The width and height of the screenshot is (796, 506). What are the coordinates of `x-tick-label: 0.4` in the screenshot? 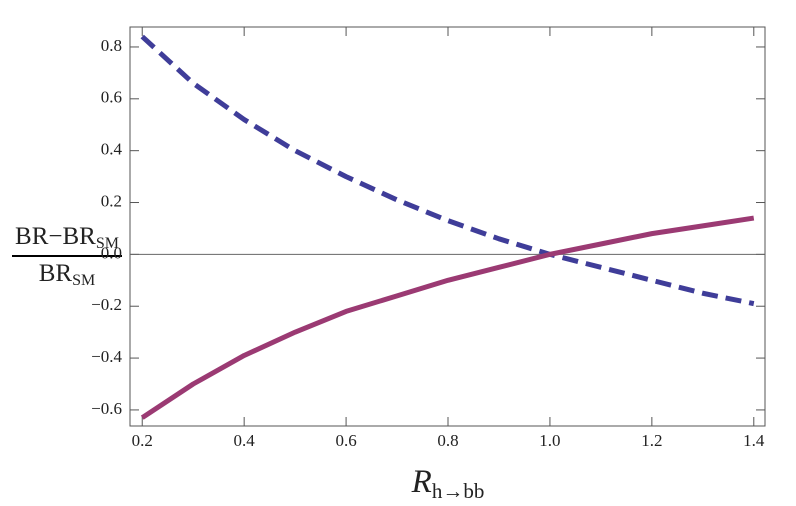 It's located at (245, 440).